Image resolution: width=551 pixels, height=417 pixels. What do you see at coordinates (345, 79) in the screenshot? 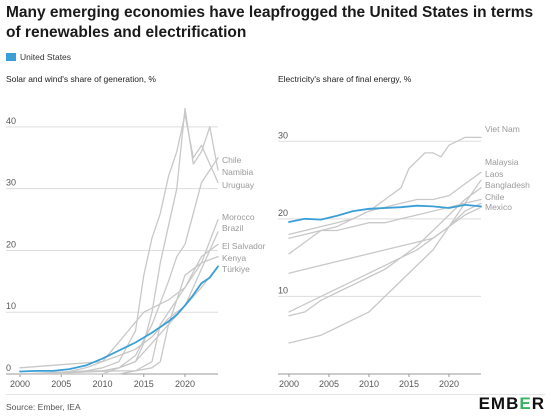
I see `panel-title-electricity: Electricity's share of final energy, %` at bounding box center [345, 79].